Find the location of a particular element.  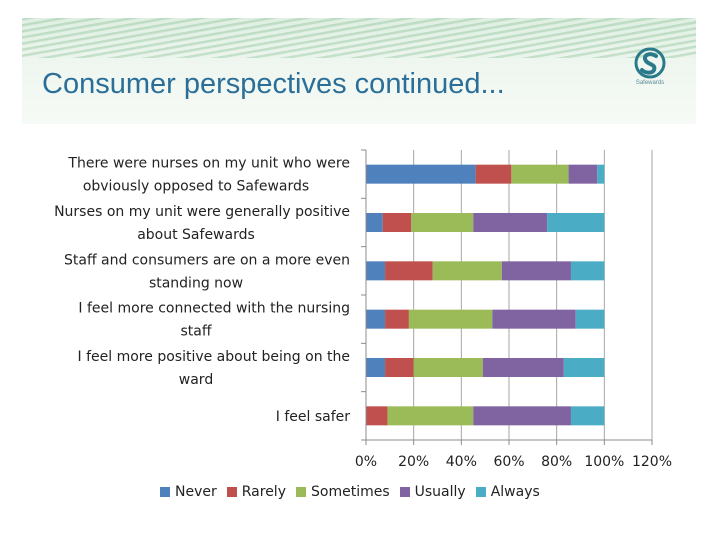

category-label: staff is located at coordinates (195, 332).